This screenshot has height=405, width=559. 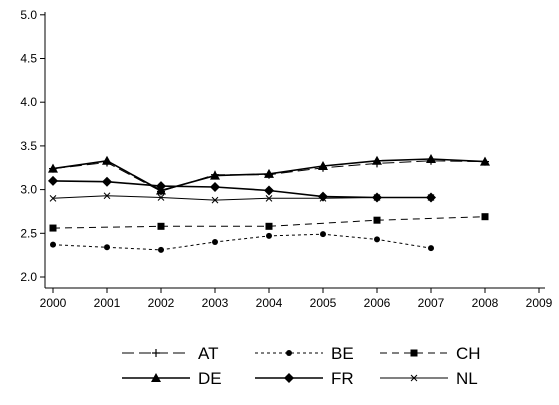 I want to click on legend-item-at: AT, so click(x=170, y=353).